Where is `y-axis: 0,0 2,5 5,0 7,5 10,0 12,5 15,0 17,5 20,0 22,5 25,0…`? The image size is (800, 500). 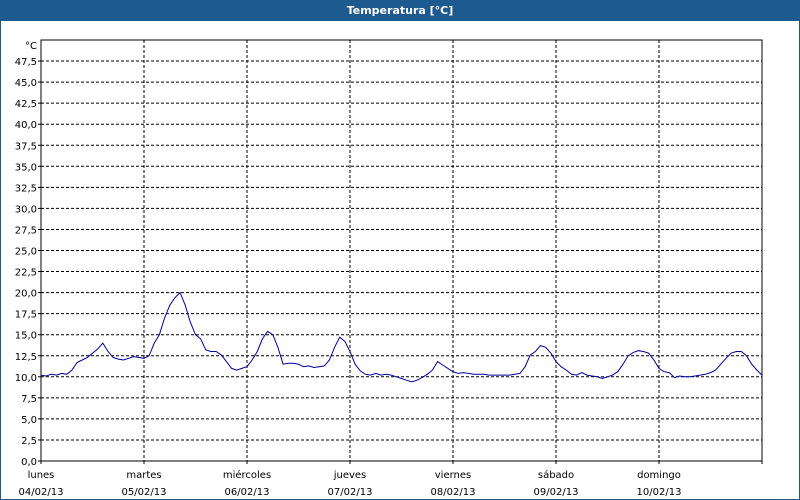 y-axis: 0,0 2,5 5,0 7,5 10,0 12,5 15,0 17,5 20,0 22,5 25,0… is located at coordinates (28, 262).